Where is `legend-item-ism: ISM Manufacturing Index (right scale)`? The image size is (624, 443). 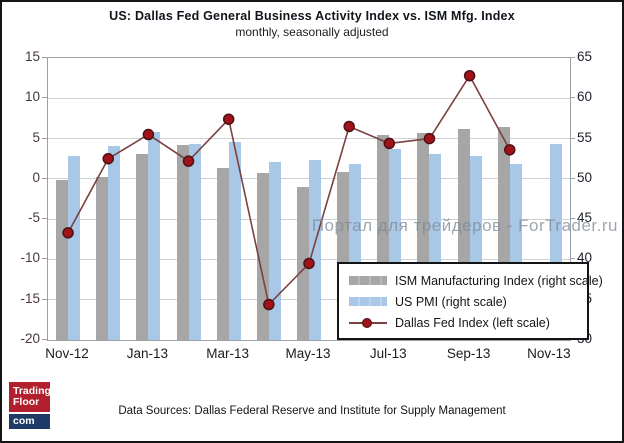
legend-item-ism: ISM Manufacturing Index (right scale) is located at coordinates (476, 280).